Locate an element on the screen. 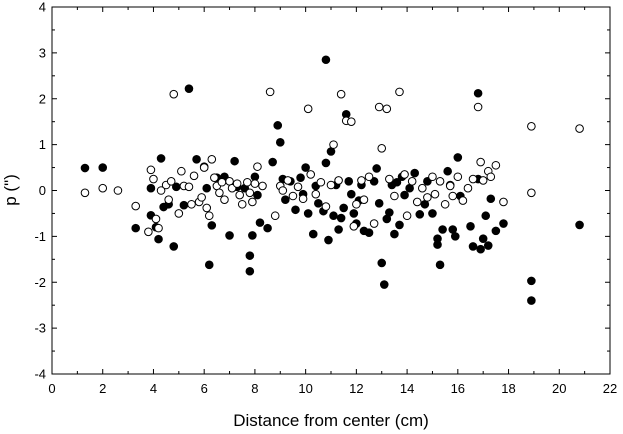 The image size is (623, 434). y-tick-label: 3 is located at coordinates (42, 52).